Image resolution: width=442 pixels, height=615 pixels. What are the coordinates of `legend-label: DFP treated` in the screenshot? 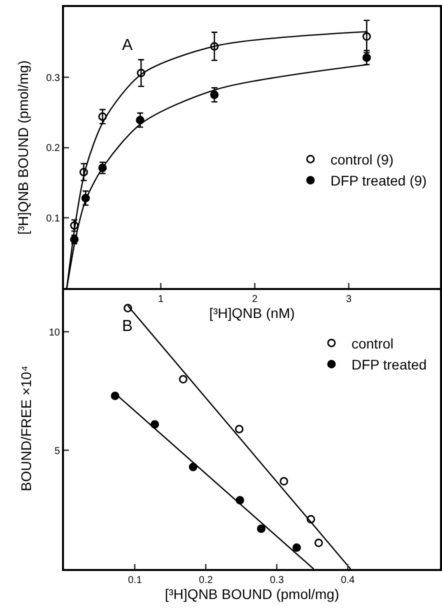 It's located at (389, 364).